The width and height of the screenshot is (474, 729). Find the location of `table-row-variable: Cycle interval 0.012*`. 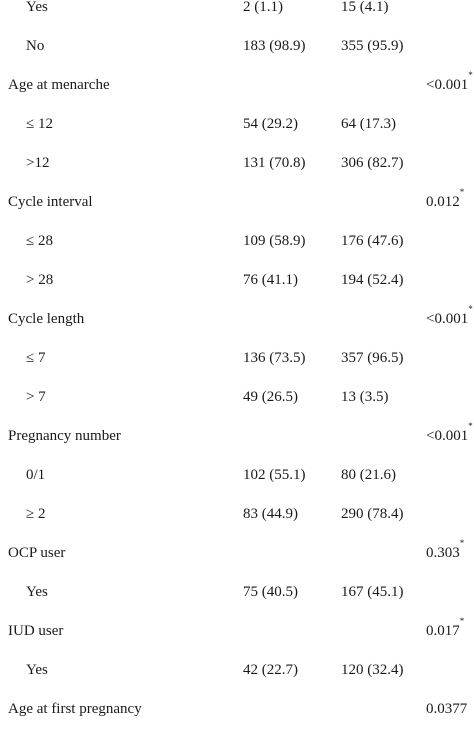

table-row-variable: Cycle interval 0.012* is located at coordinates (237, 202).